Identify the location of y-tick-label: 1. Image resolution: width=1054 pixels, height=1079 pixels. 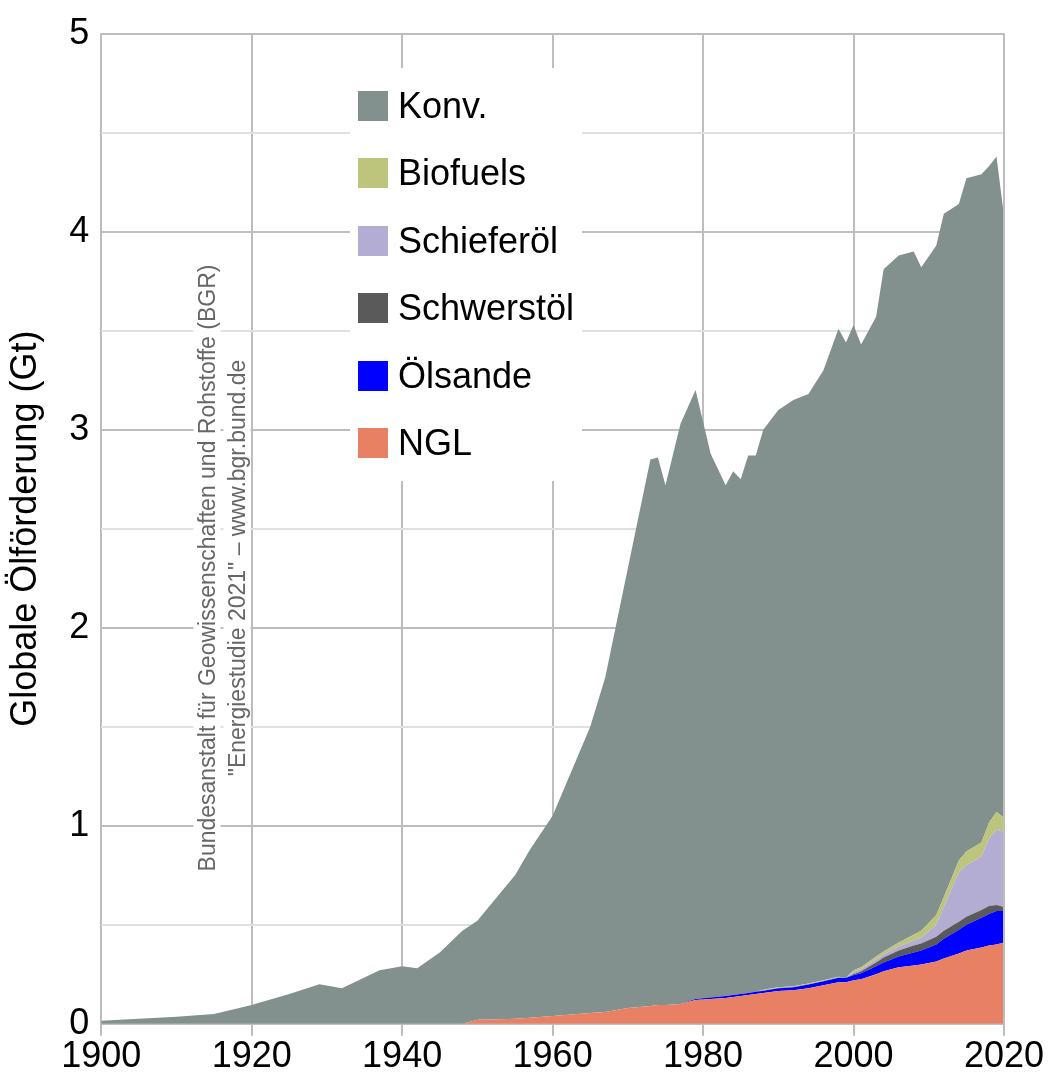
(79, 823).